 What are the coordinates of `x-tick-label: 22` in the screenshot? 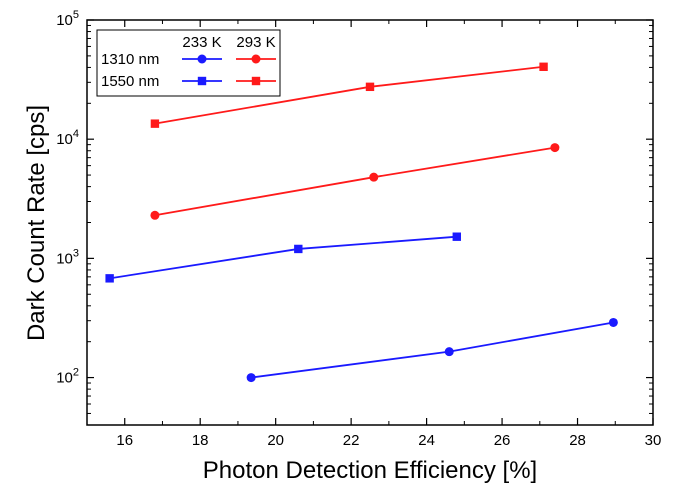 It's located at (351, 440).